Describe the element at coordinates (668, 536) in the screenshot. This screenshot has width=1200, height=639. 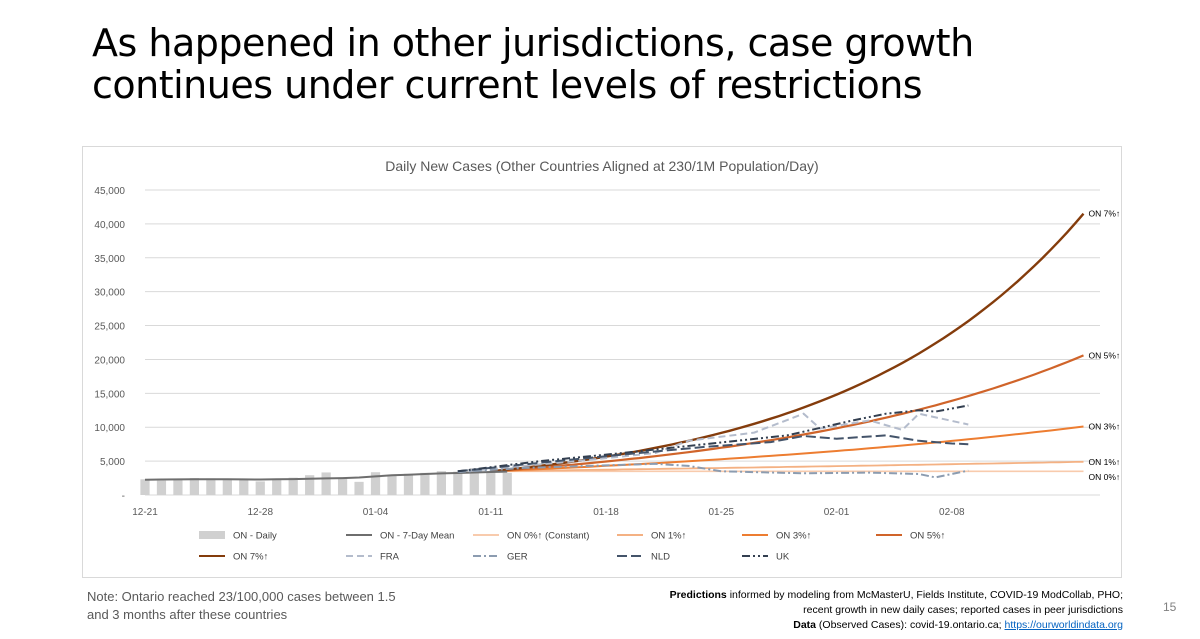
I see `legend-label-on1: ON 1%↑` at that location.